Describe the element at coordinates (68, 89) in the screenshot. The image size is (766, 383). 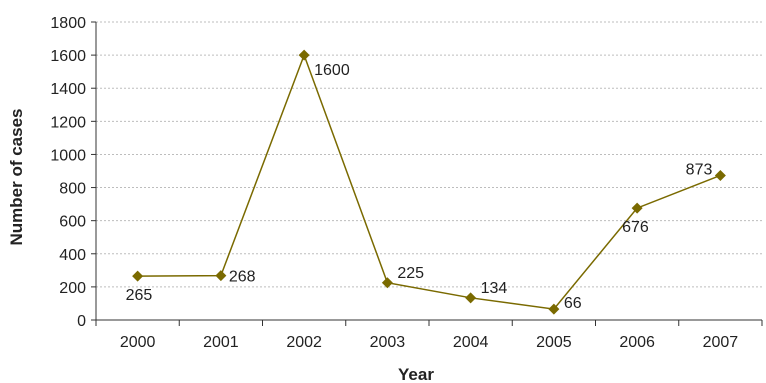
I see `y-tick-label: 1400` at that location.